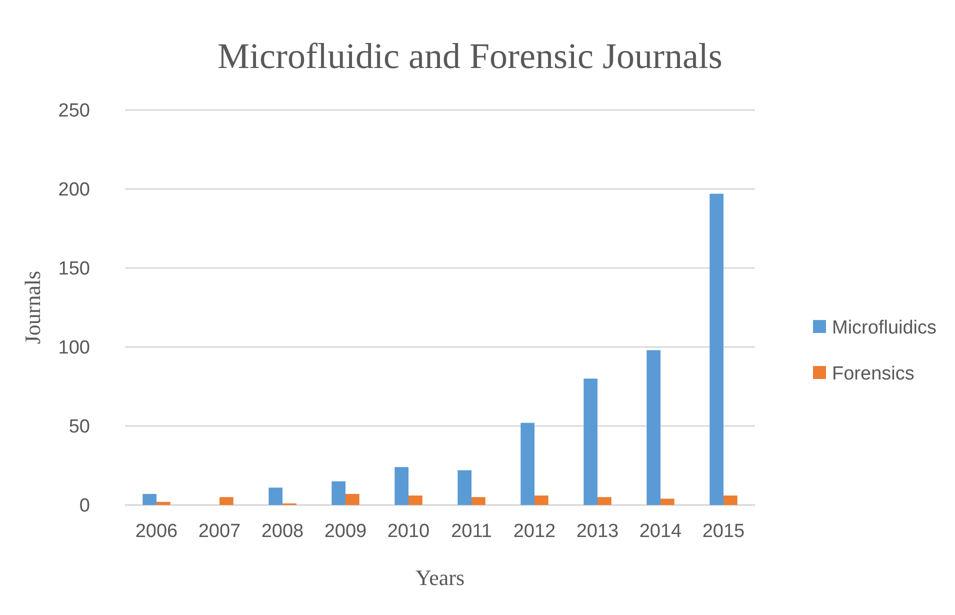  Describe the element at coordinates (597, 531) in the screenshot. I see `x-tick-label: 2013` at that location.